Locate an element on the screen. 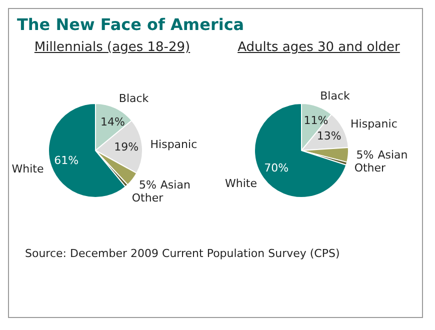 Image resolution: width=435 pixels, height=330 pixels. data-label: 70% is located at coordinates (276, 168).